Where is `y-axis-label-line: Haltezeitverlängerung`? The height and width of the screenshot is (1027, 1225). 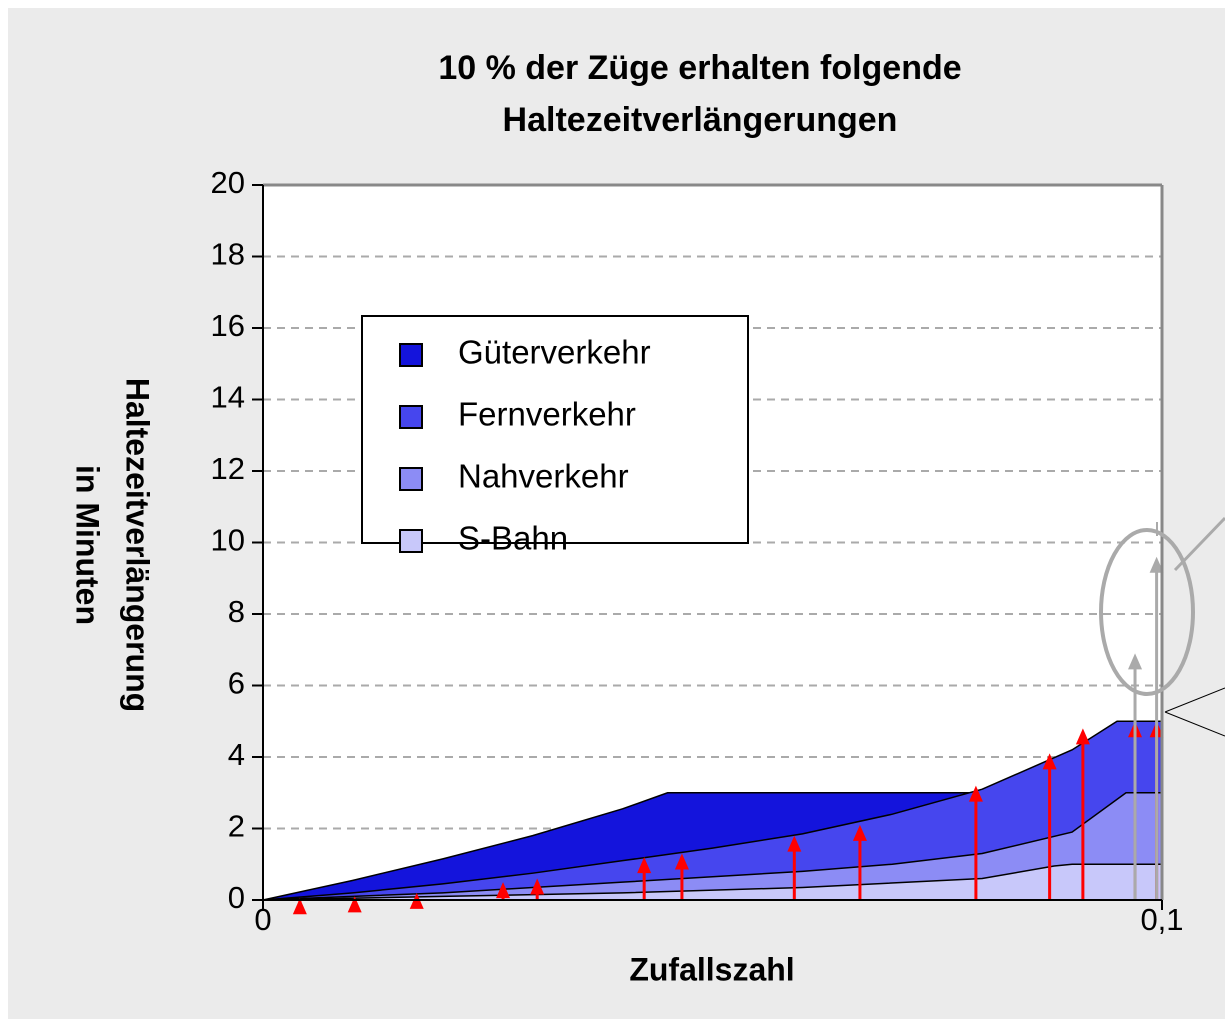 y-axis-label-line: Haltezeitverlängerung is located at coordinates (138, 545).